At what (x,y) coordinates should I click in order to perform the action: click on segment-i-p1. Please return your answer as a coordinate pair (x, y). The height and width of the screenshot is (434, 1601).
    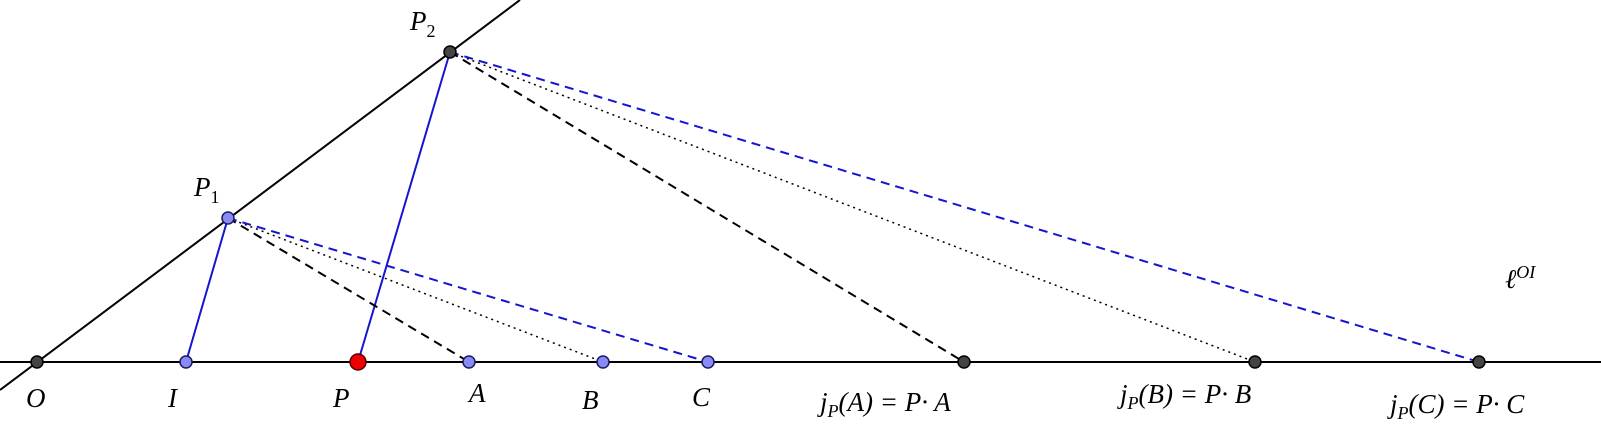
    Looking at the image, I should click on (207, 290).